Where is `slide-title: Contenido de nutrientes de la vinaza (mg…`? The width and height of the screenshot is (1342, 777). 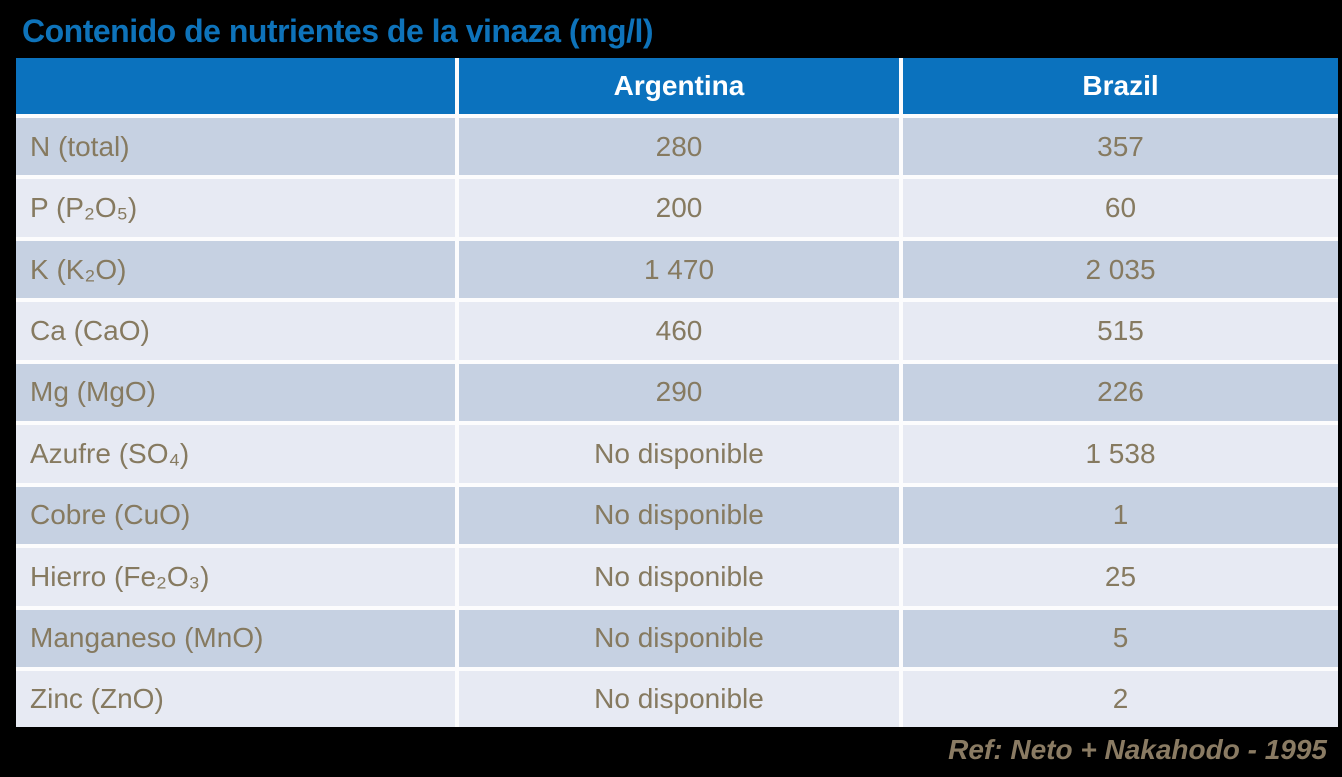
slide-title: Contenido de nutrientes de la vinaza (mg… is located at coordinates (338, 31).